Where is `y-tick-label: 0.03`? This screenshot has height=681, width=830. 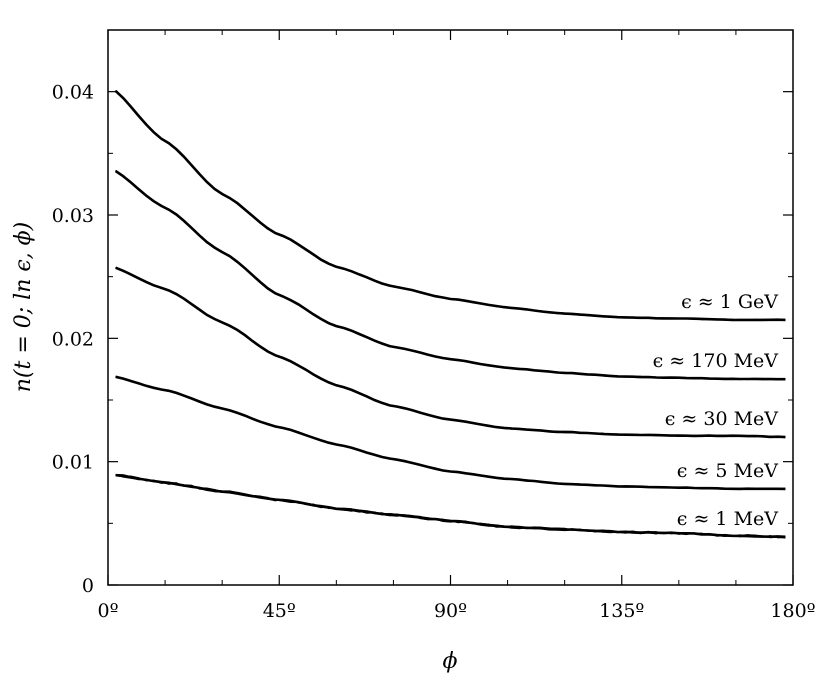 y-tick-label: 0.03 is located at coordinates (73, 216).